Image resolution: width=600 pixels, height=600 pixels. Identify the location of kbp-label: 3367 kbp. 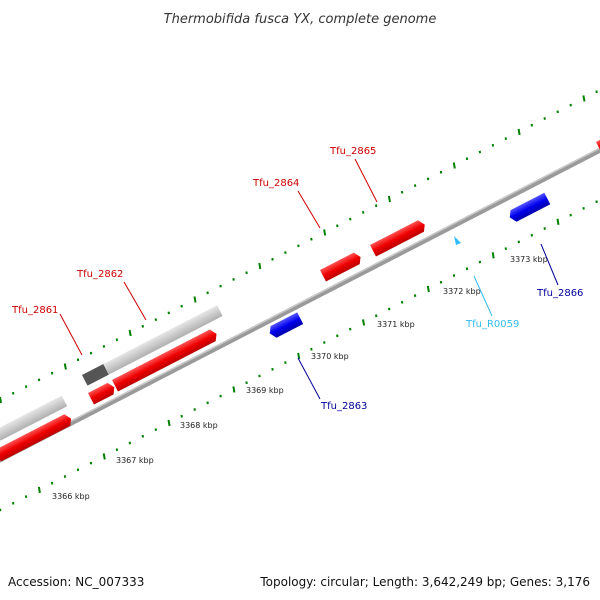
(135, 460).